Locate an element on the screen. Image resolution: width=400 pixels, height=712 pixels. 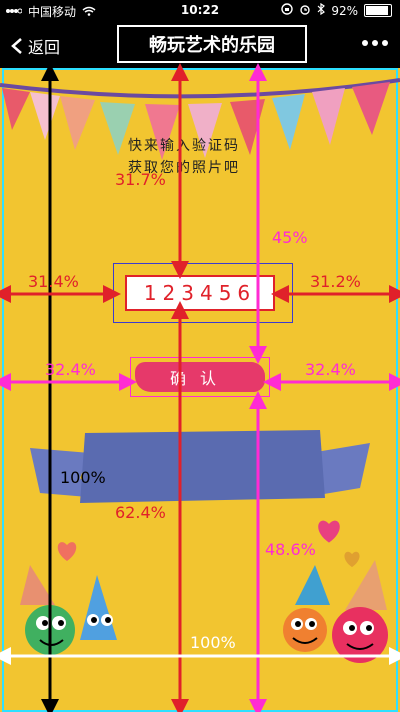
annotation-code-left: 31.4% is located at coordinates (53, 281).